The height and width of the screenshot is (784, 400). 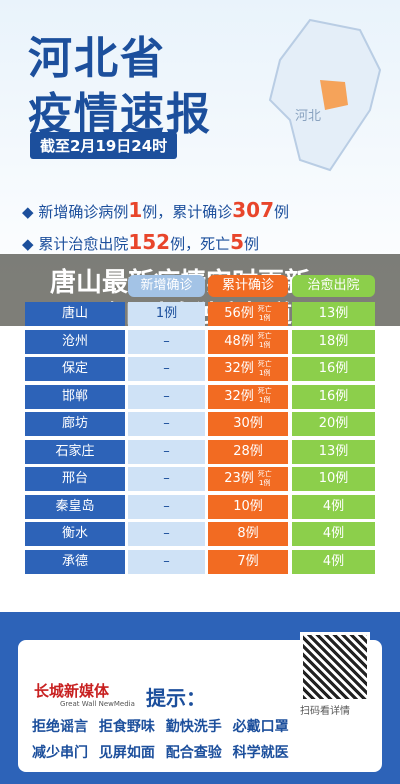 What do you see at coordinates (149, 242) in the screenshot?
I see `summary-part: 152` at bounding box center [149, 242].